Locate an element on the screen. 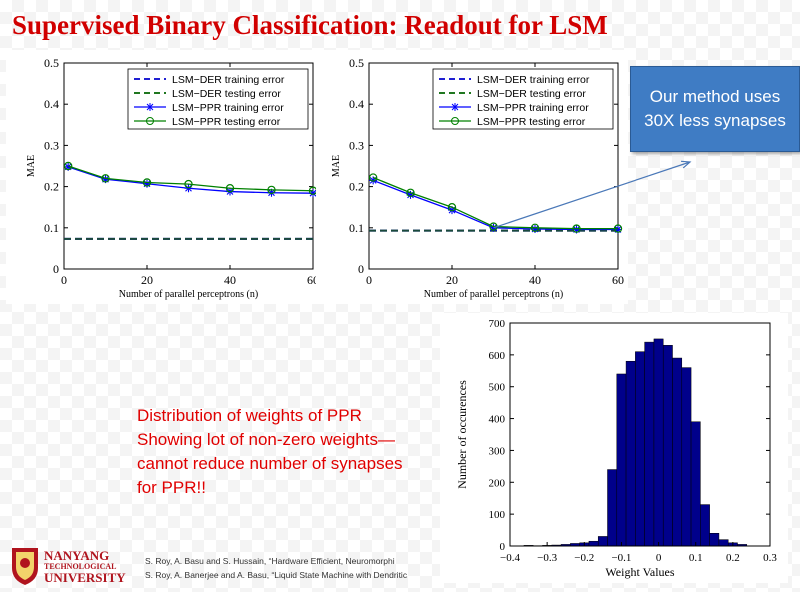 The width and height of the screenshot is (800, 592). x-tick-label: −0.4 is located at coordinates (510, 558).